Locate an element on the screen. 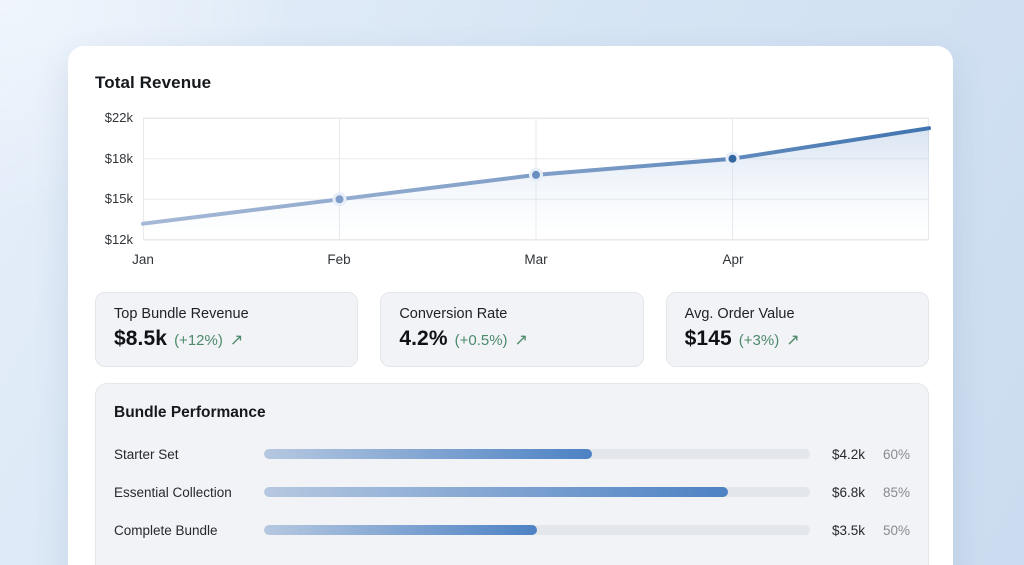 This screenshot has width=1024, height=565. x-axis-tick: Apr is located at coordinates (733, 259).